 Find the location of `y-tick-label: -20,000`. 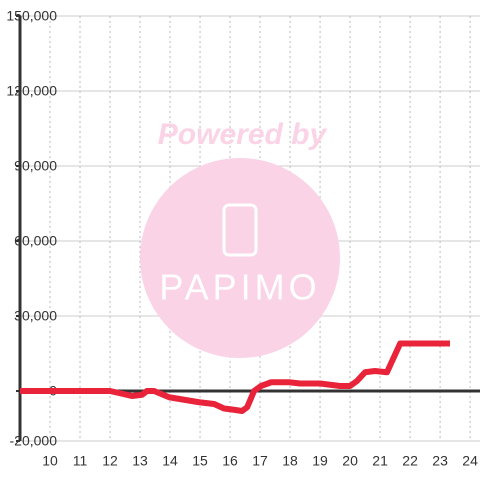

y-tick-label: -20,000 is located at coordinates (34, 441).